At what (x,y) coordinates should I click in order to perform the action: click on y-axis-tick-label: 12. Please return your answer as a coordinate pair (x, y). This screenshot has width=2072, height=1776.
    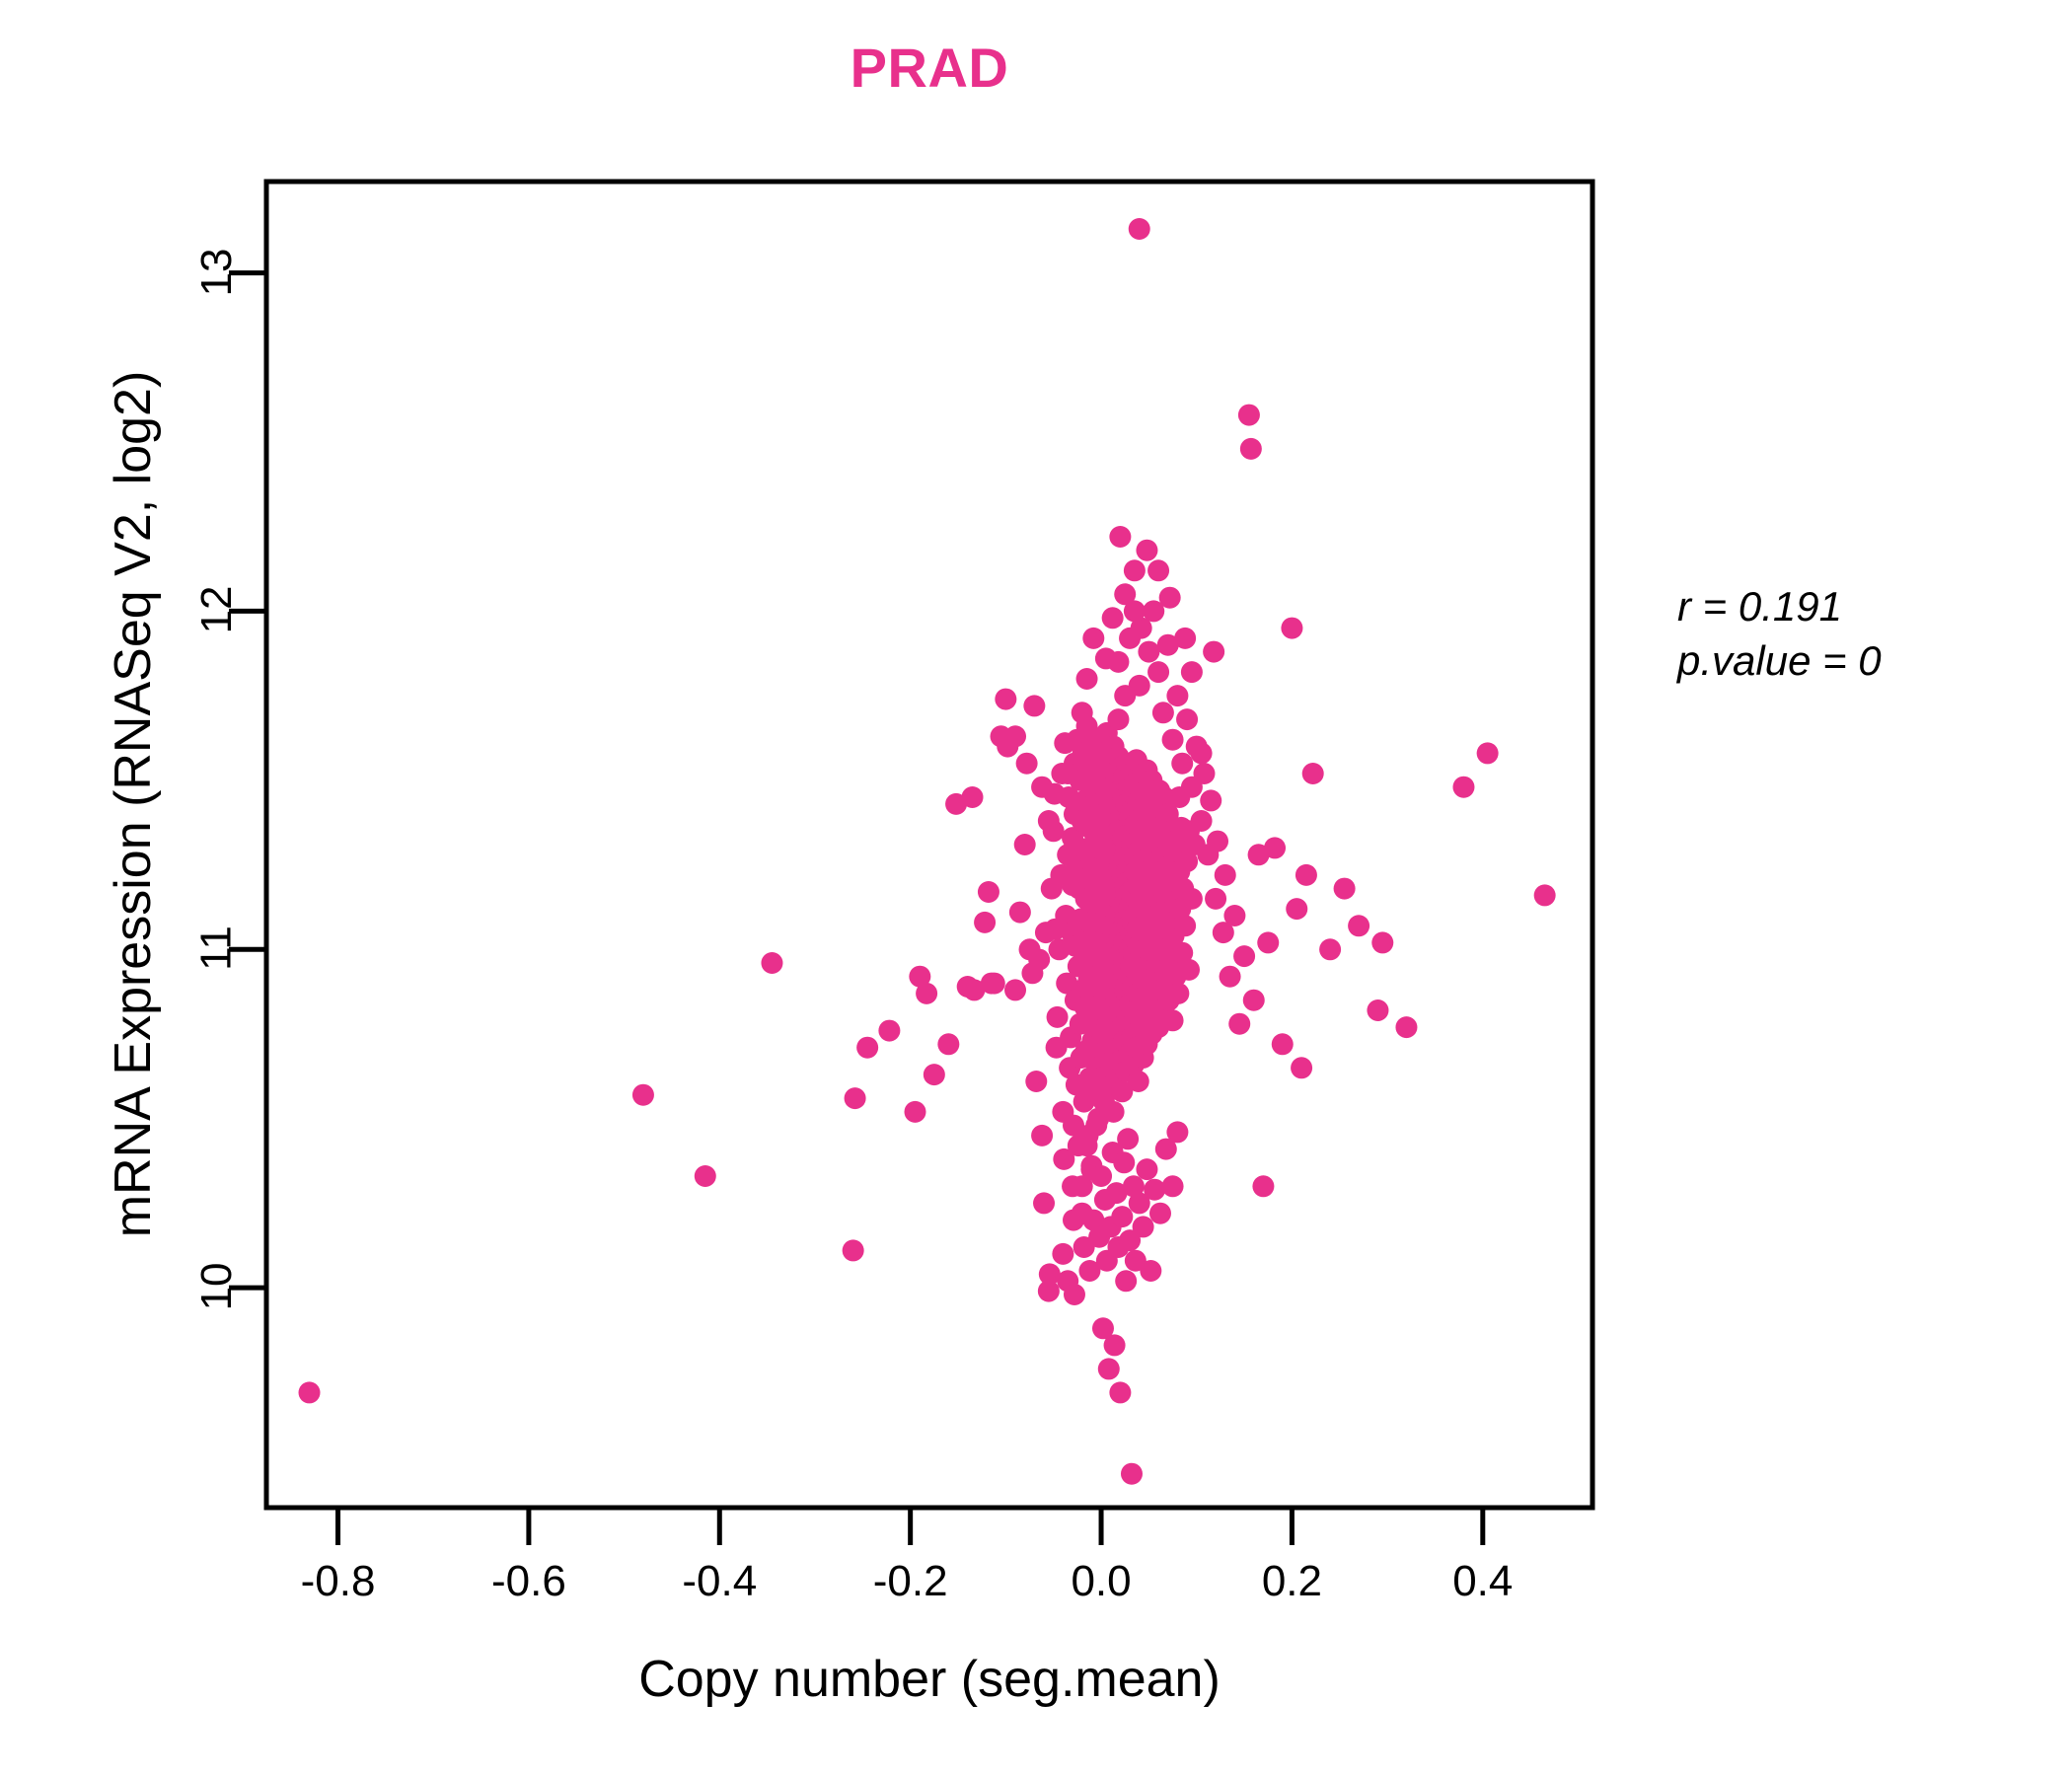
    Looking at the image, I should click on (217, 610).